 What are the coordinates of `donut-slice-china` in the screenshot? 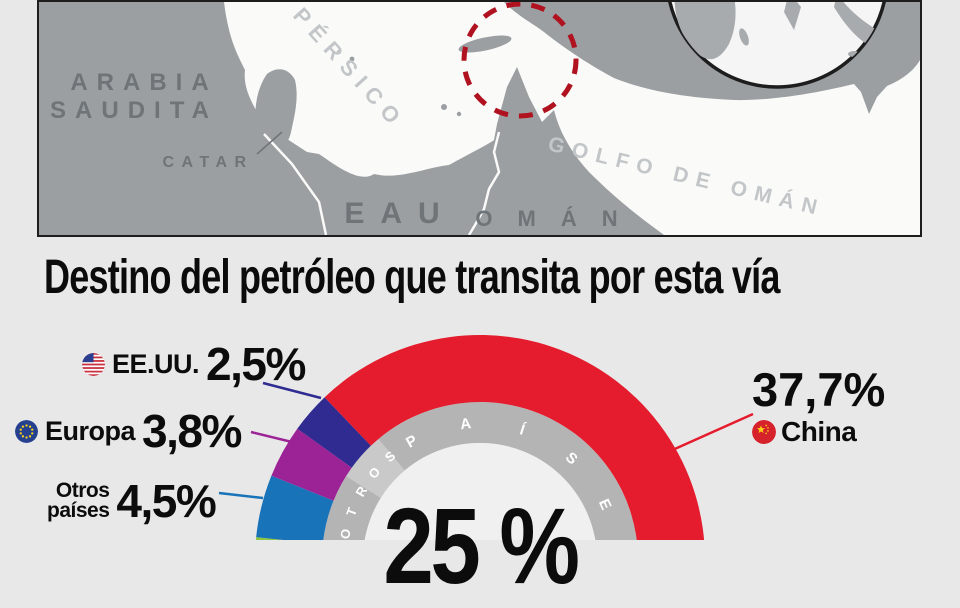 It's located at (514, 437).